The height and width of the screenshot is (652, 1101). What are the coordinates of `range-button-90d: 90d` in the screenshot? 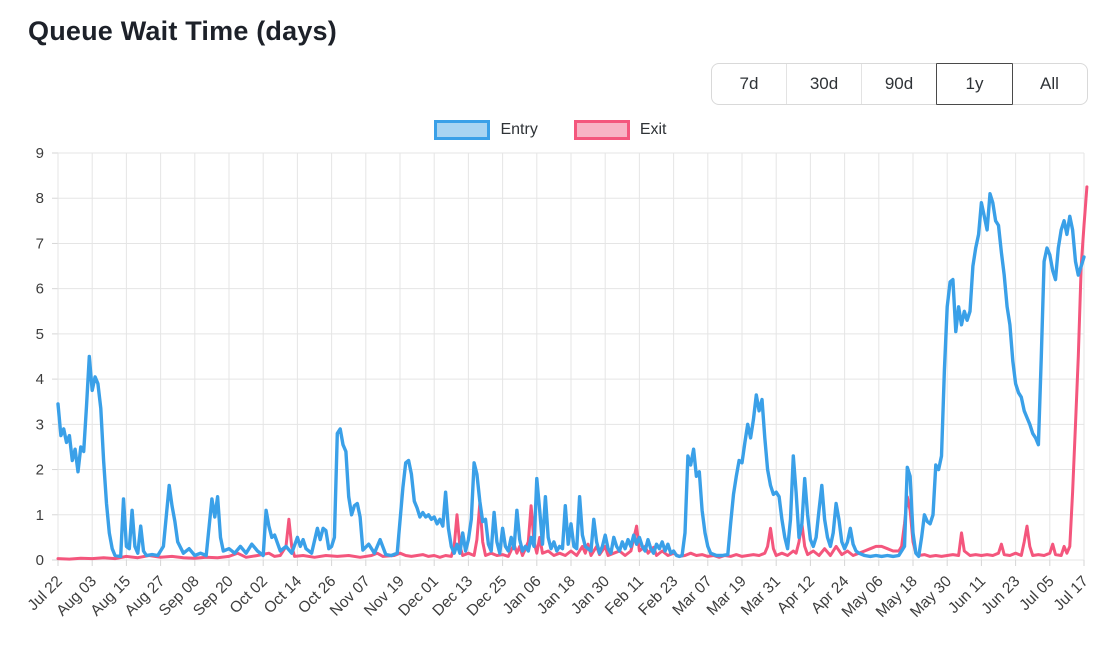 It's located at (899, 84).